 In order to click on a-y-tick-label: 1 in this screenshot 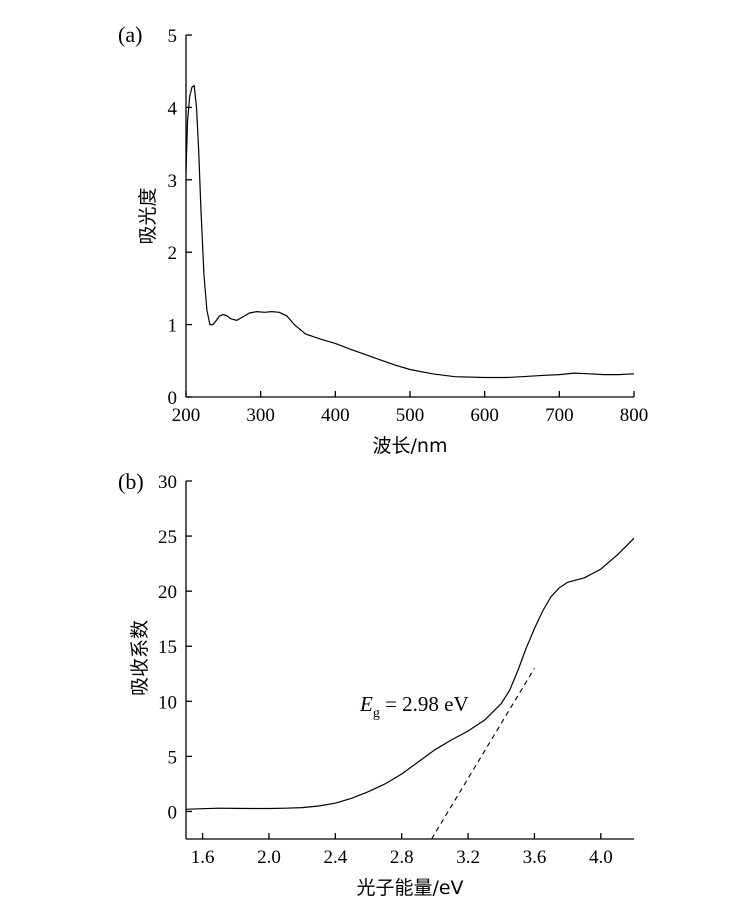, I will do `click(173, 326)`.